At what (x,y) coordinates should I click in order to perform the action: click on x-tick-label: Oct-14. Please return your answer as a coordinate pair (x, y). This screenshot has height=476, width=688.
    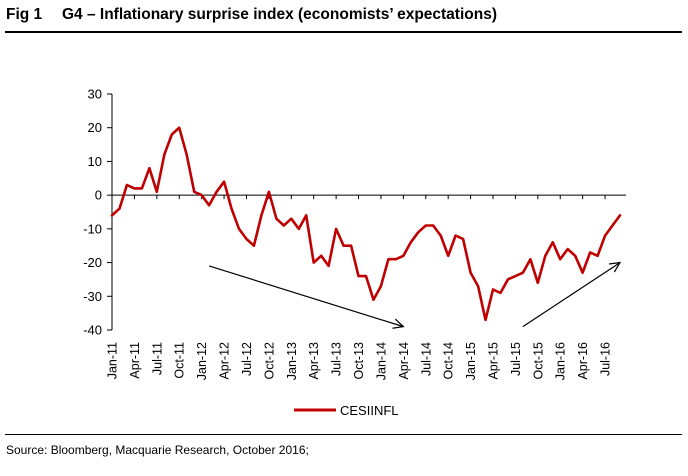
    Looking at the image, I should click on (449, 361).